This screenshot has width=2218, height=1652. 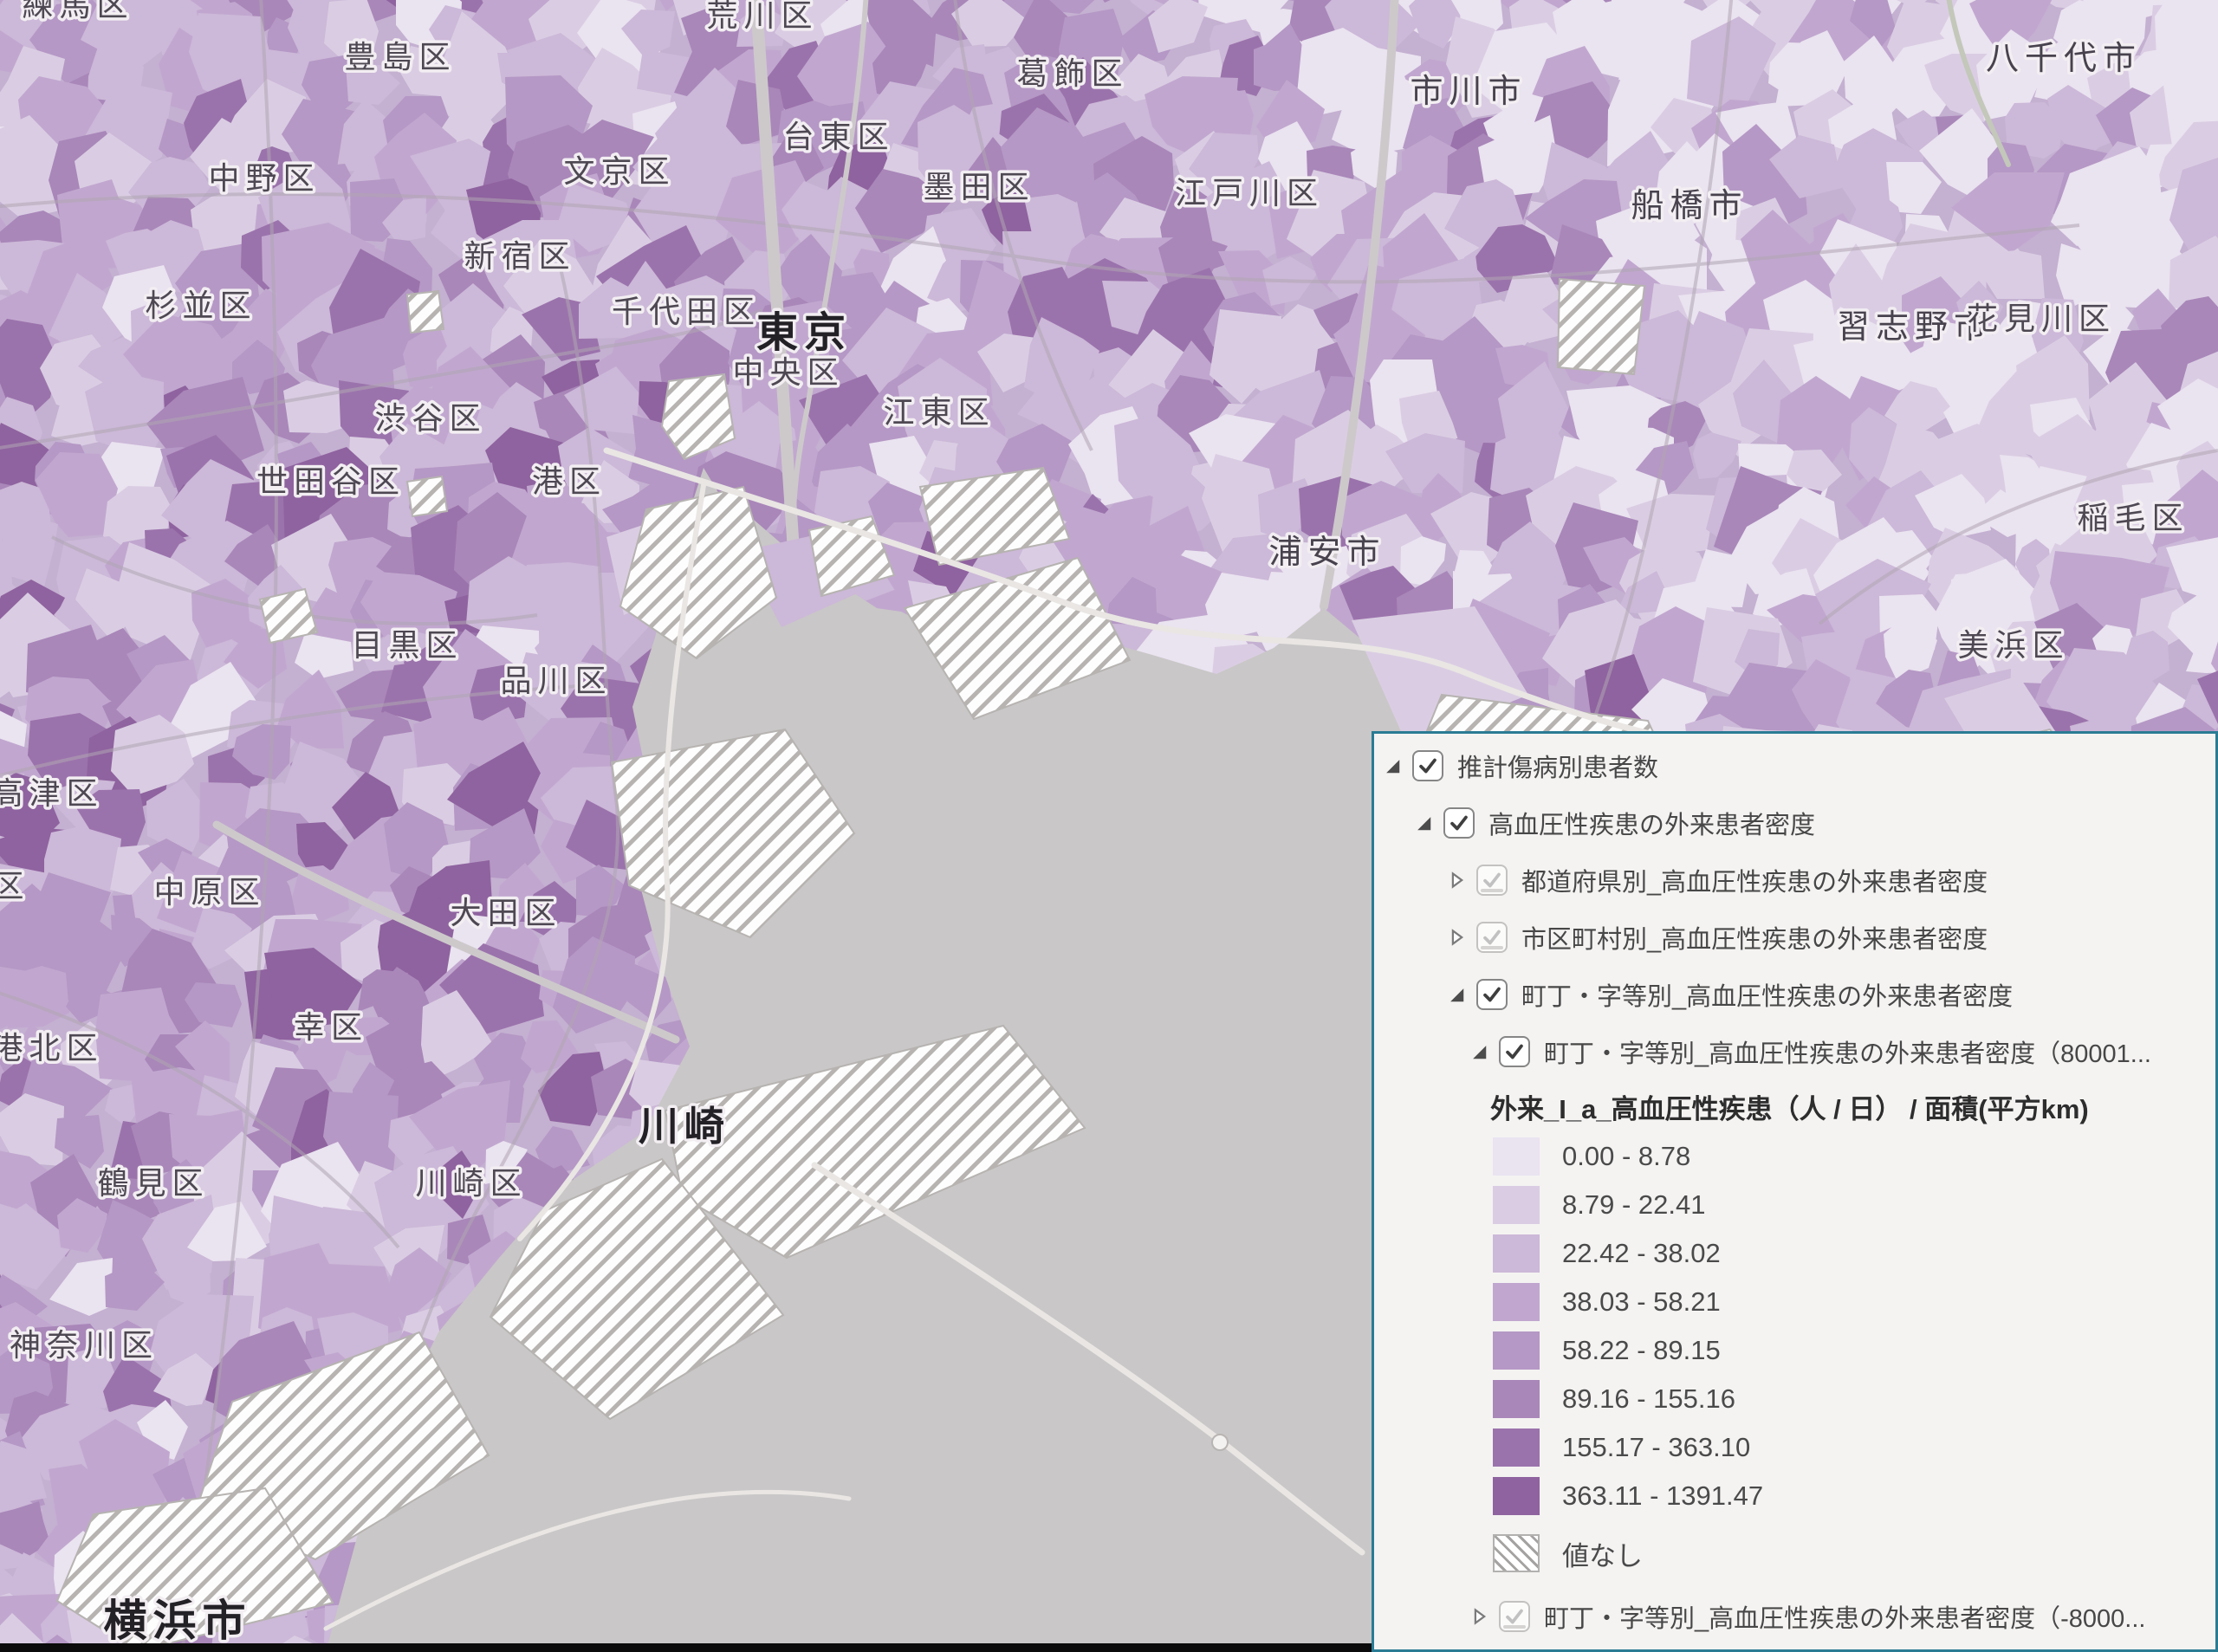 I want to click on legend-range-label: 22.42 - 38.02, so click(x=1642, y=1253).